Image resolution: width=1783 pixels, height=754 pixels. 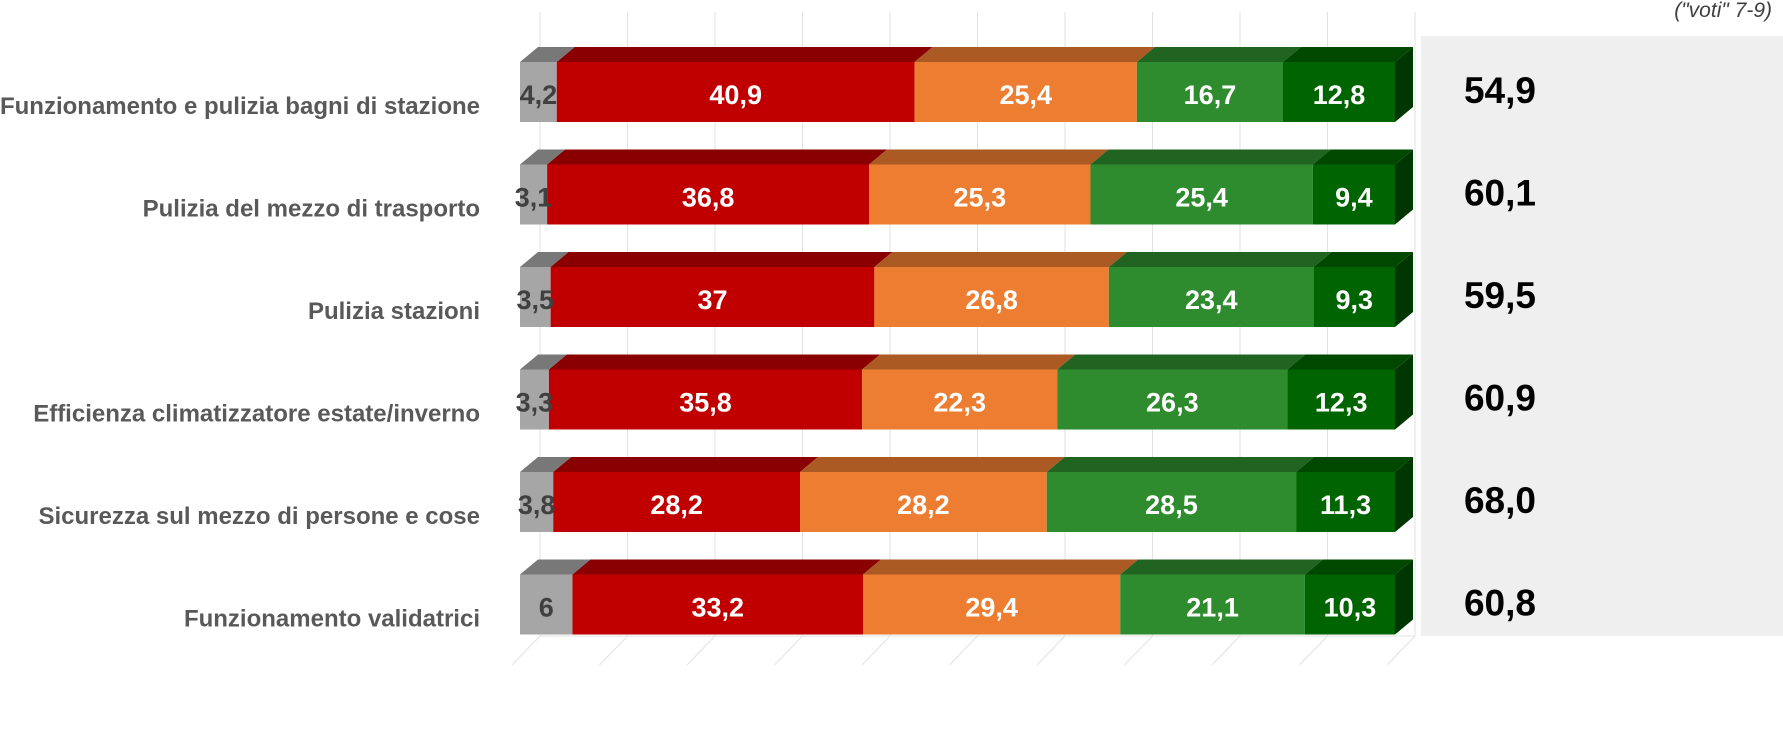 I want to click on data-label: 40,9, so click(x=735, y=95).